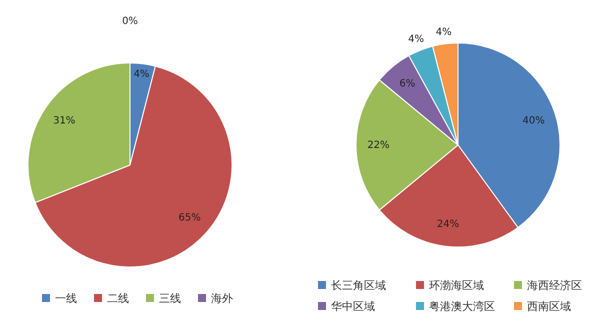 This screenshot has width=604, height=329. Describe the element at coordinates (189, 218) in the screenshot. I see `data-label: 65%` at that location.